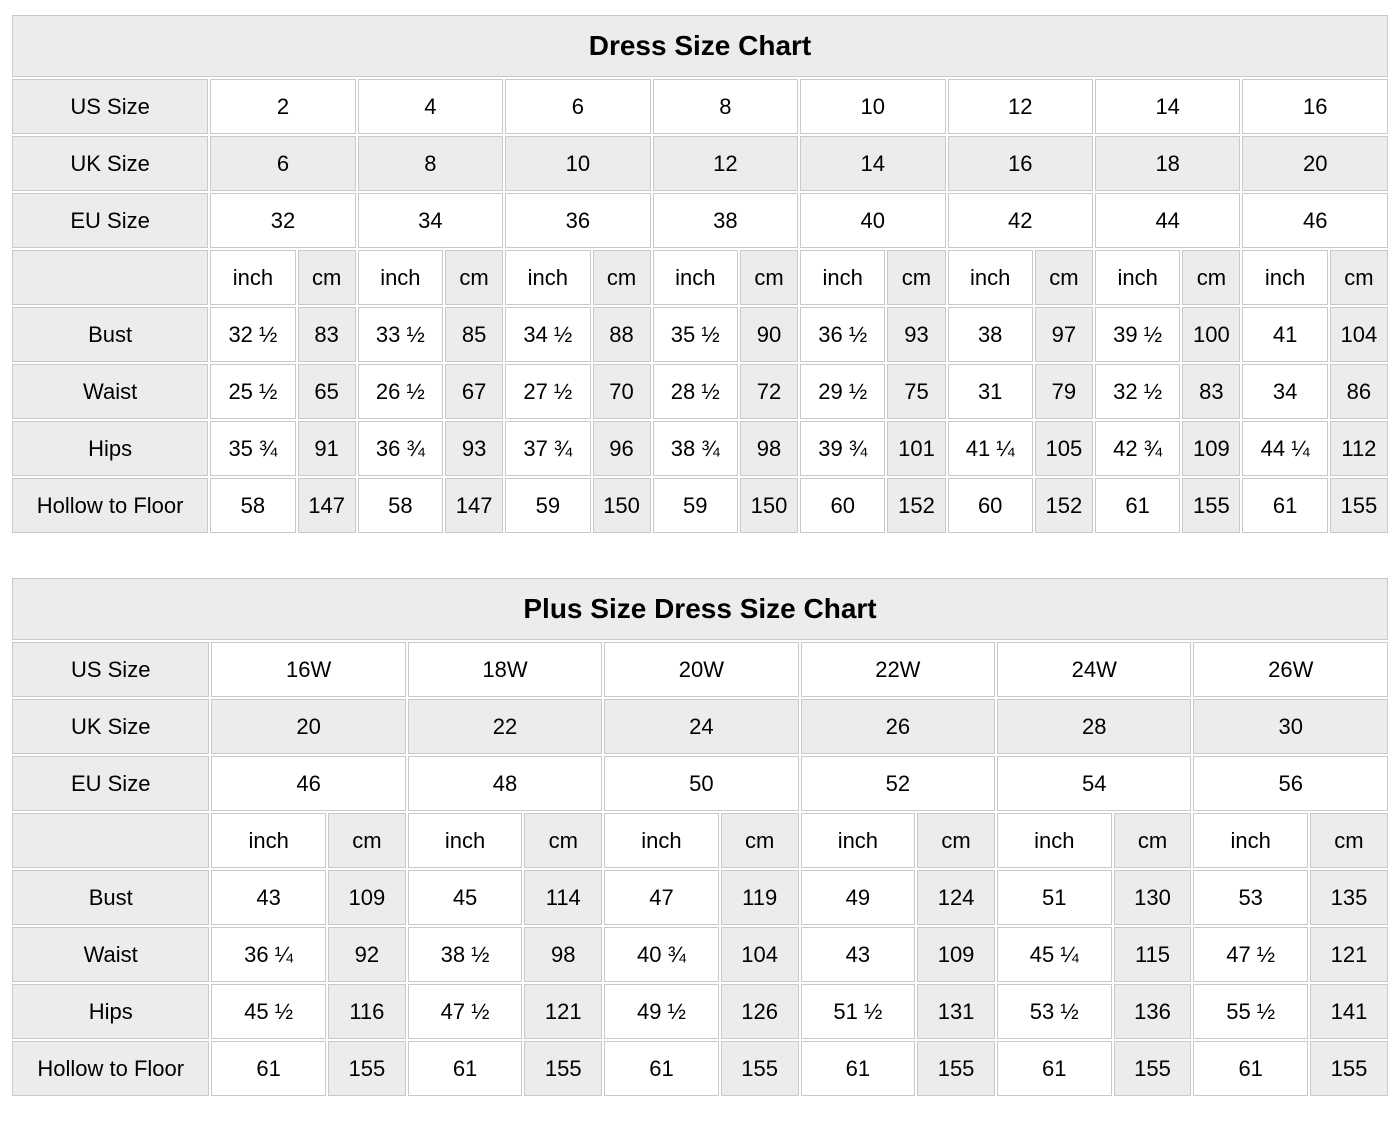 The height and width of the screenshot is (1141, 1400). What do you see at coordinates (111, 840) in the screenshot?
I see `unit-row-corner` at bounding box center [111, 840].